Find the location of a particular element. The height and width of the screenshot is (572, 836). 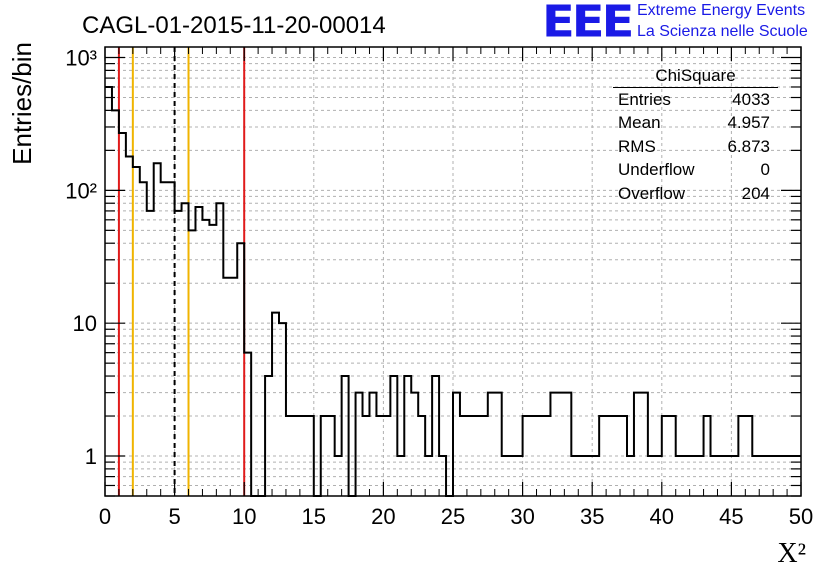

y-tick-label: 1 is located at coordinates (91, 456).